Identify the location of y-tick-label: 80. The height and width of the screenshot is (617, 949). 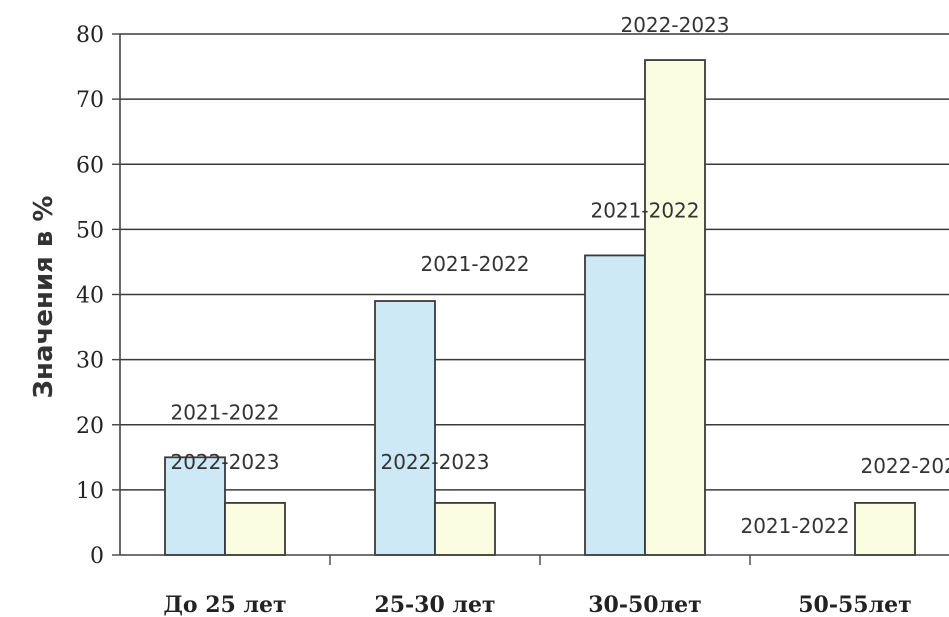
(90, 35).